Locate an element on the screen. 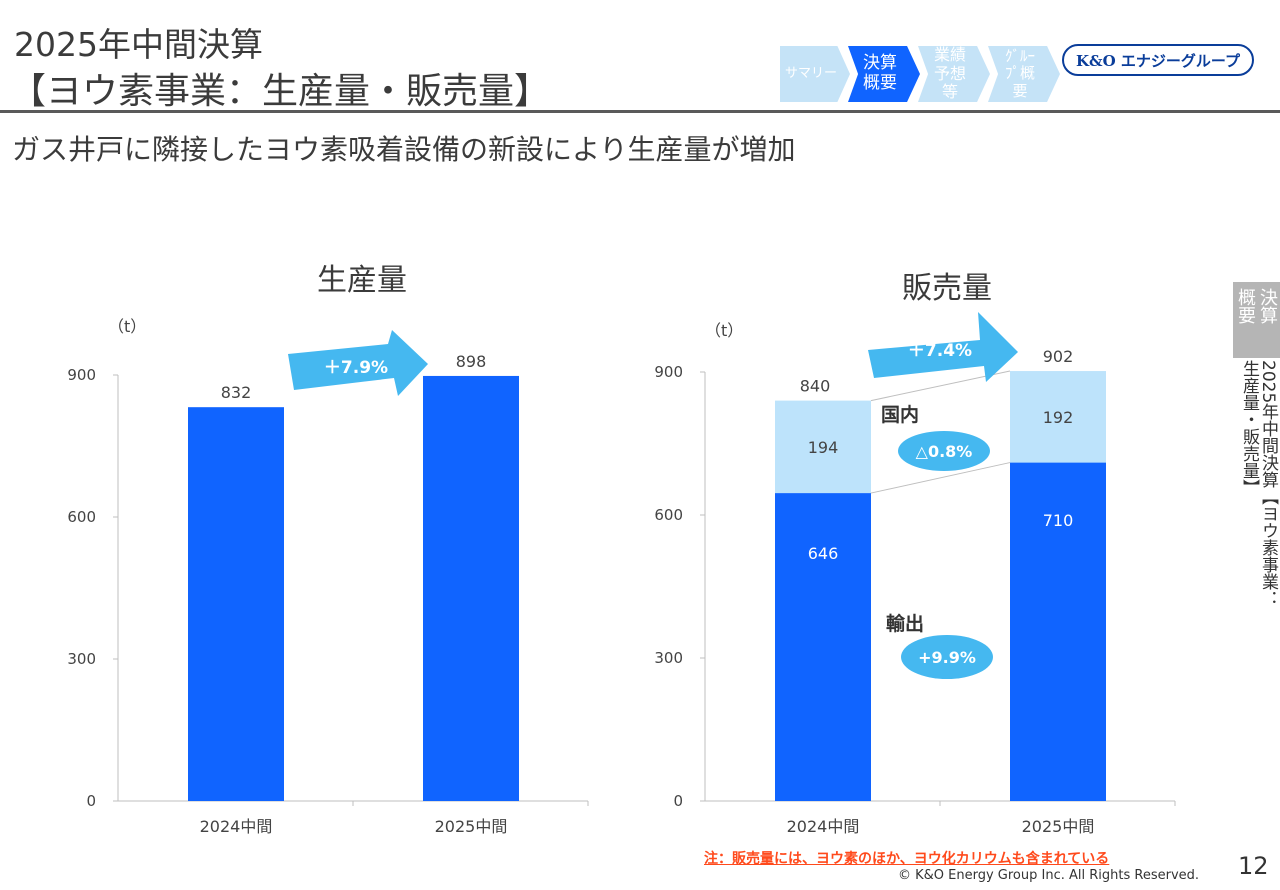 The width and height of the screenshot is (1280, 890). side-vertical-title: 2025年中間決算【ヨウ素事業：生産量・販売量】 is located at coordinates (1258, 484).